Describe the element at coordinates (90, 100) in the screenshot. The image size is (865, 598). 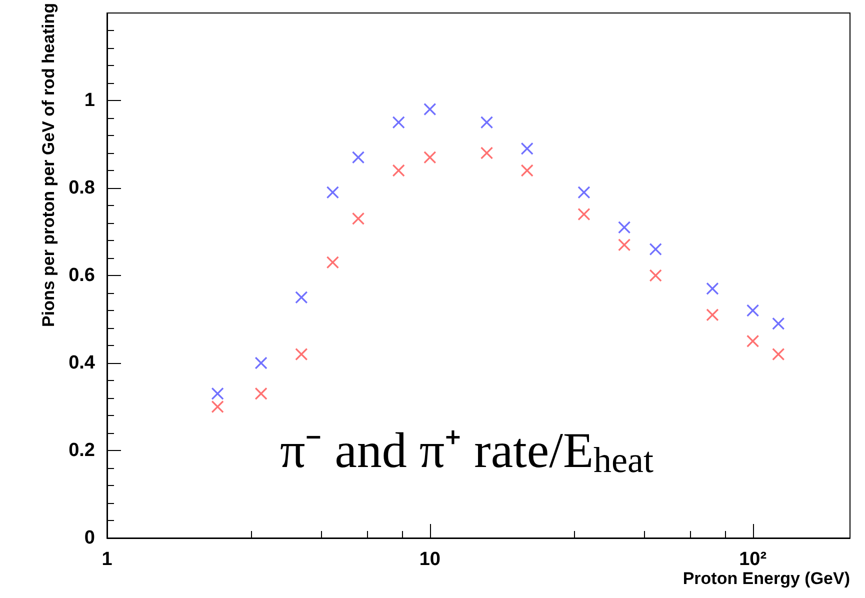
I see `y-tick-label: 1` at that location.